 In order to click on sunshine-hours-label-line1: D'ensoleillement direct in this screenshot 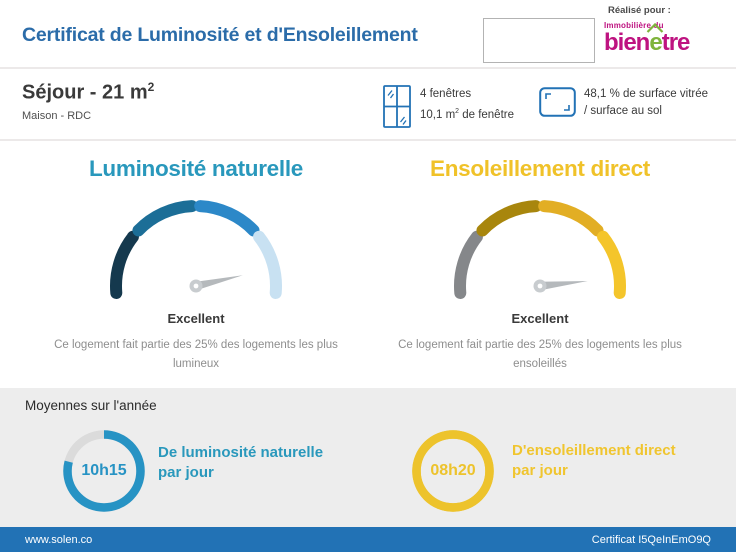, I will do `click(594, 450)`.